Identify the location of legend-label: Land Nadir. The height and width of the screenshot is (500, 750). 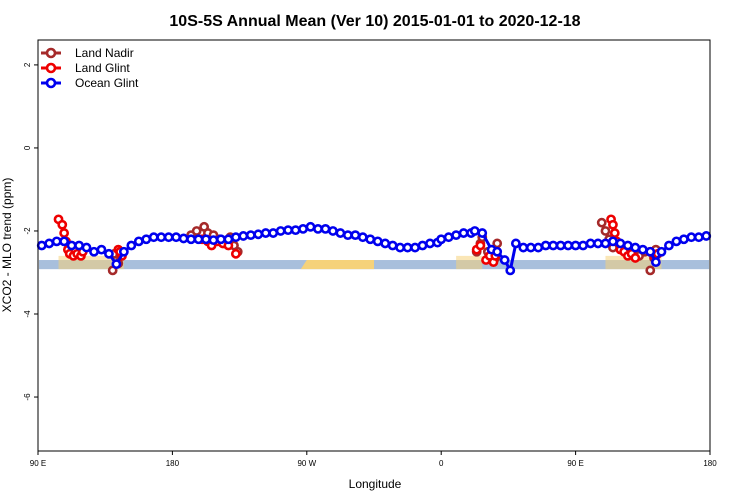
(104, 53).